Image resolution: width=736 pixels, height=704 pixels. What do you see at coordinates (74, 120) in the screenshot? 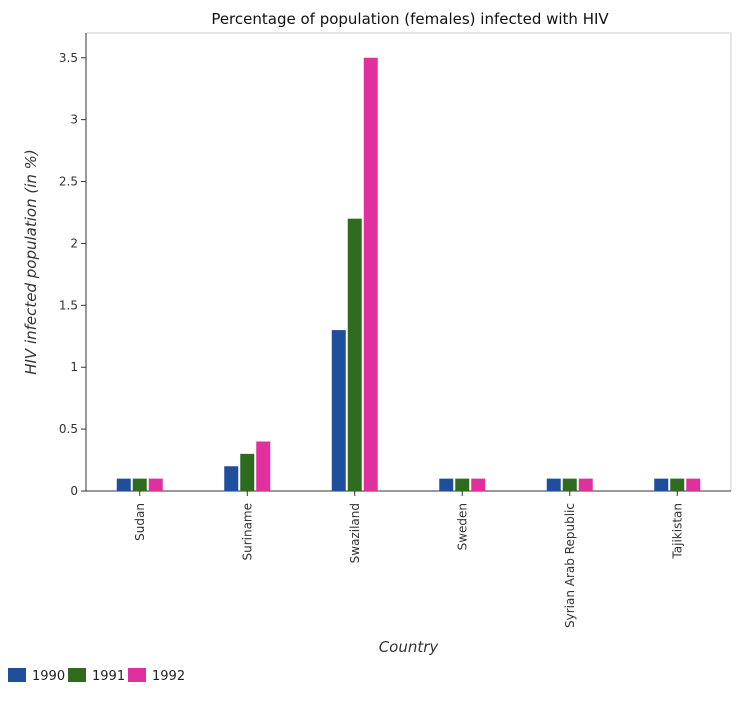
I see `y-tick-label: 3` at bounding box center [74, 120].